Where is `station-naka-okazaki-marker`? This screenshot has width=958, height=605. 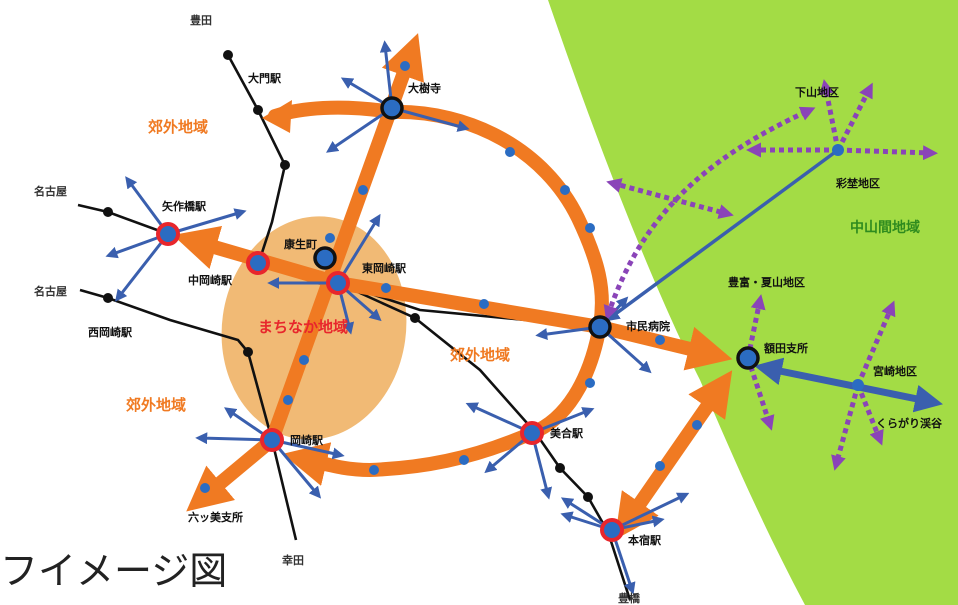 station-naka-okazaki-marker is located at coordinates (258, 263).